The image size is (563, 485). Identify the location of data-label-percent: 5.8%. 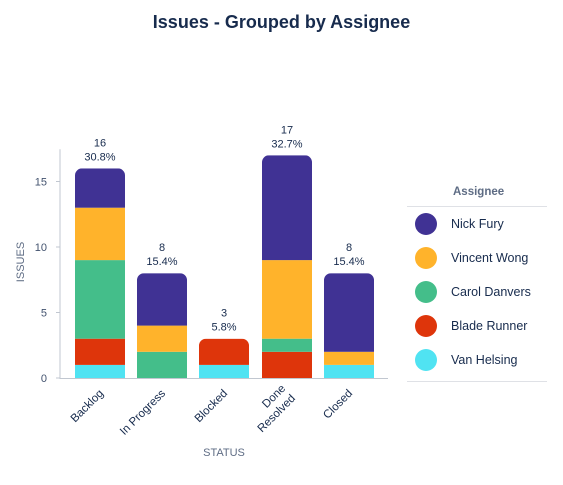
(223, 328).